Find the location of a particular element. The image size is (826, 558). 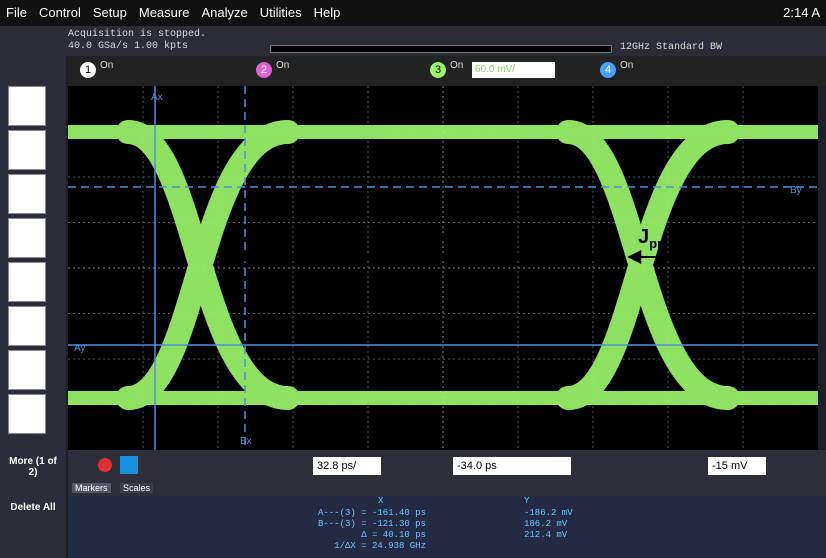

delete-button: Delete All is located at coordinates (33, 507).